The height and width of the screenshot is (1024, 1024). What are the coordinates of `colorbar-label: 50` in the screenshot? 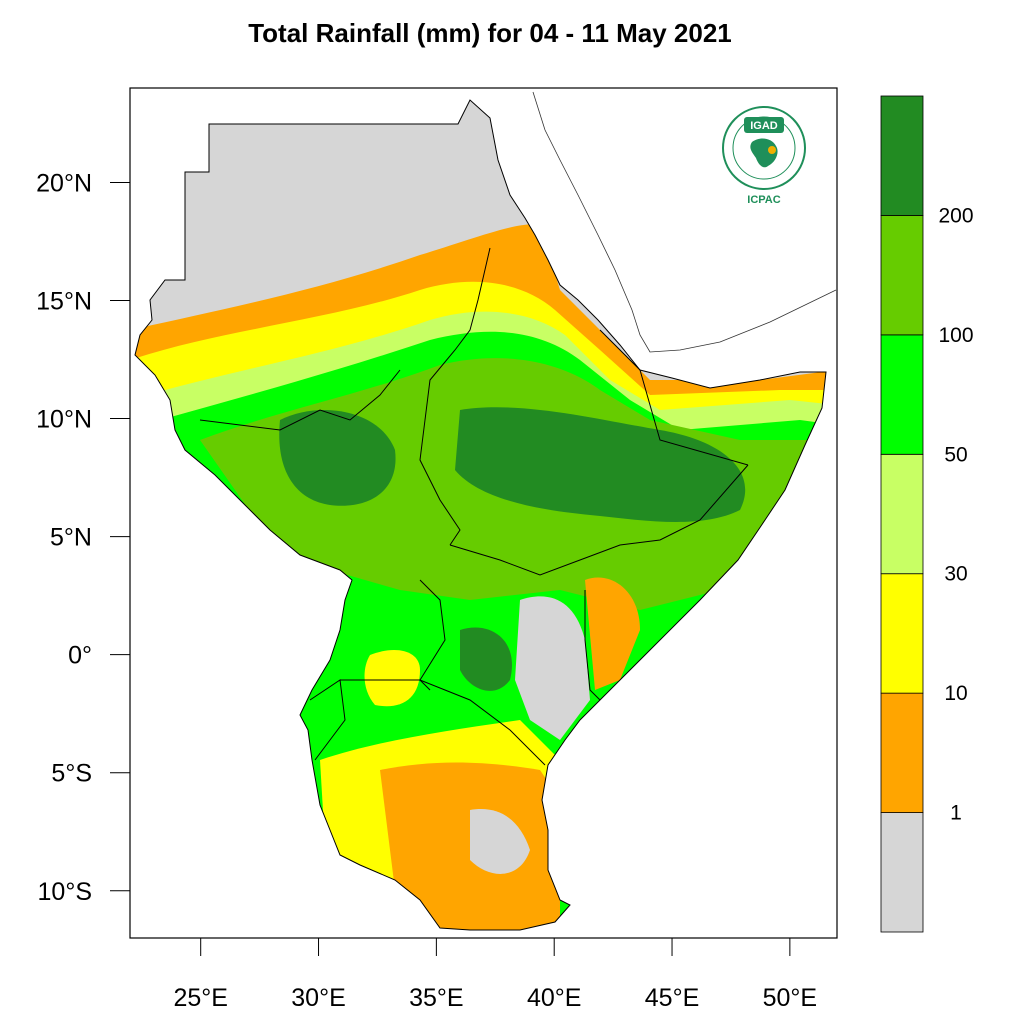 It's located at (955, 454).